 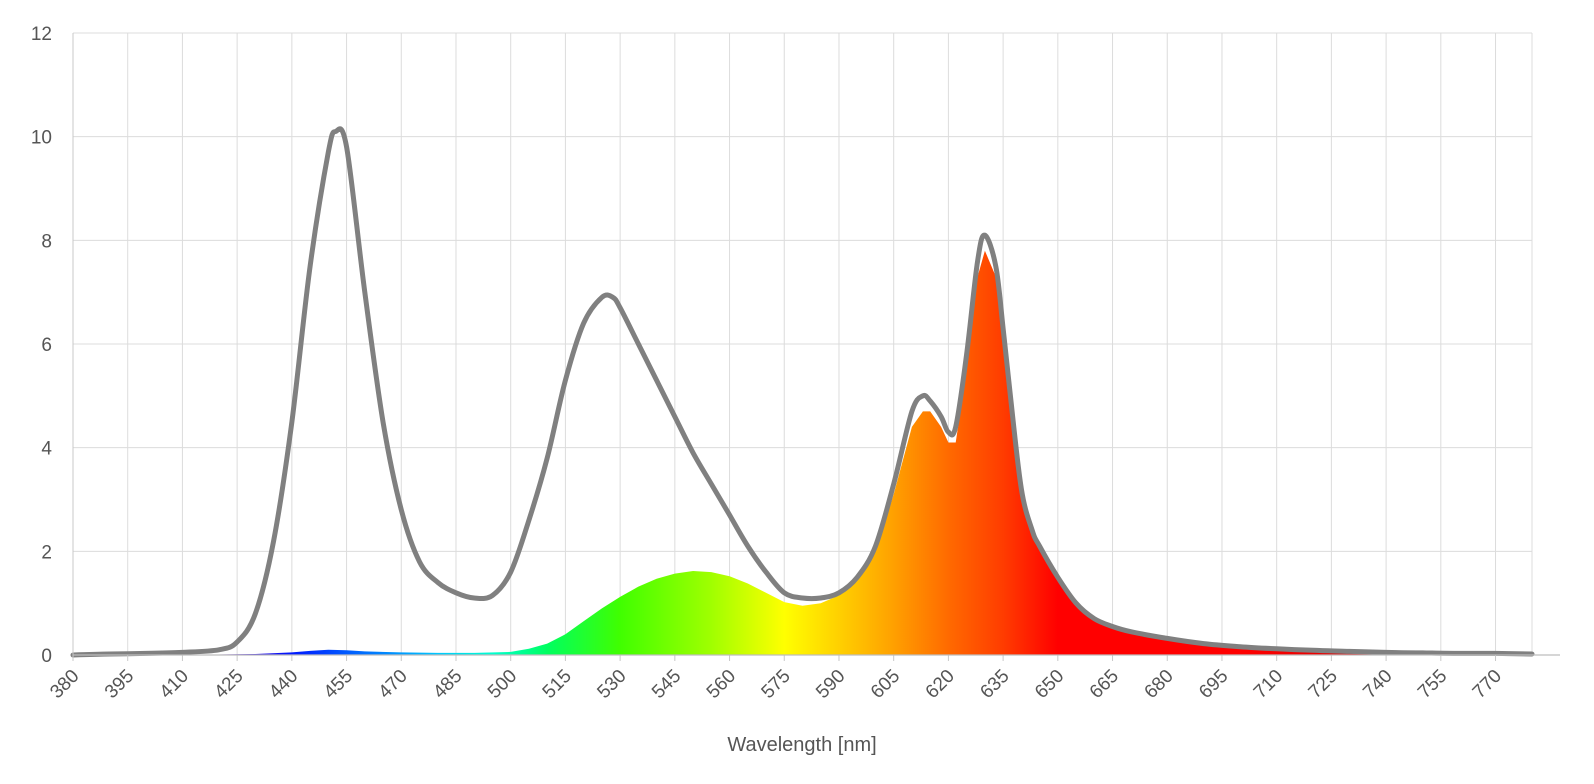 What do you see at coordinates (1159, 684) in the screenshot?
I see `x-tick-label: 680` at bounding box center [1159, 684].